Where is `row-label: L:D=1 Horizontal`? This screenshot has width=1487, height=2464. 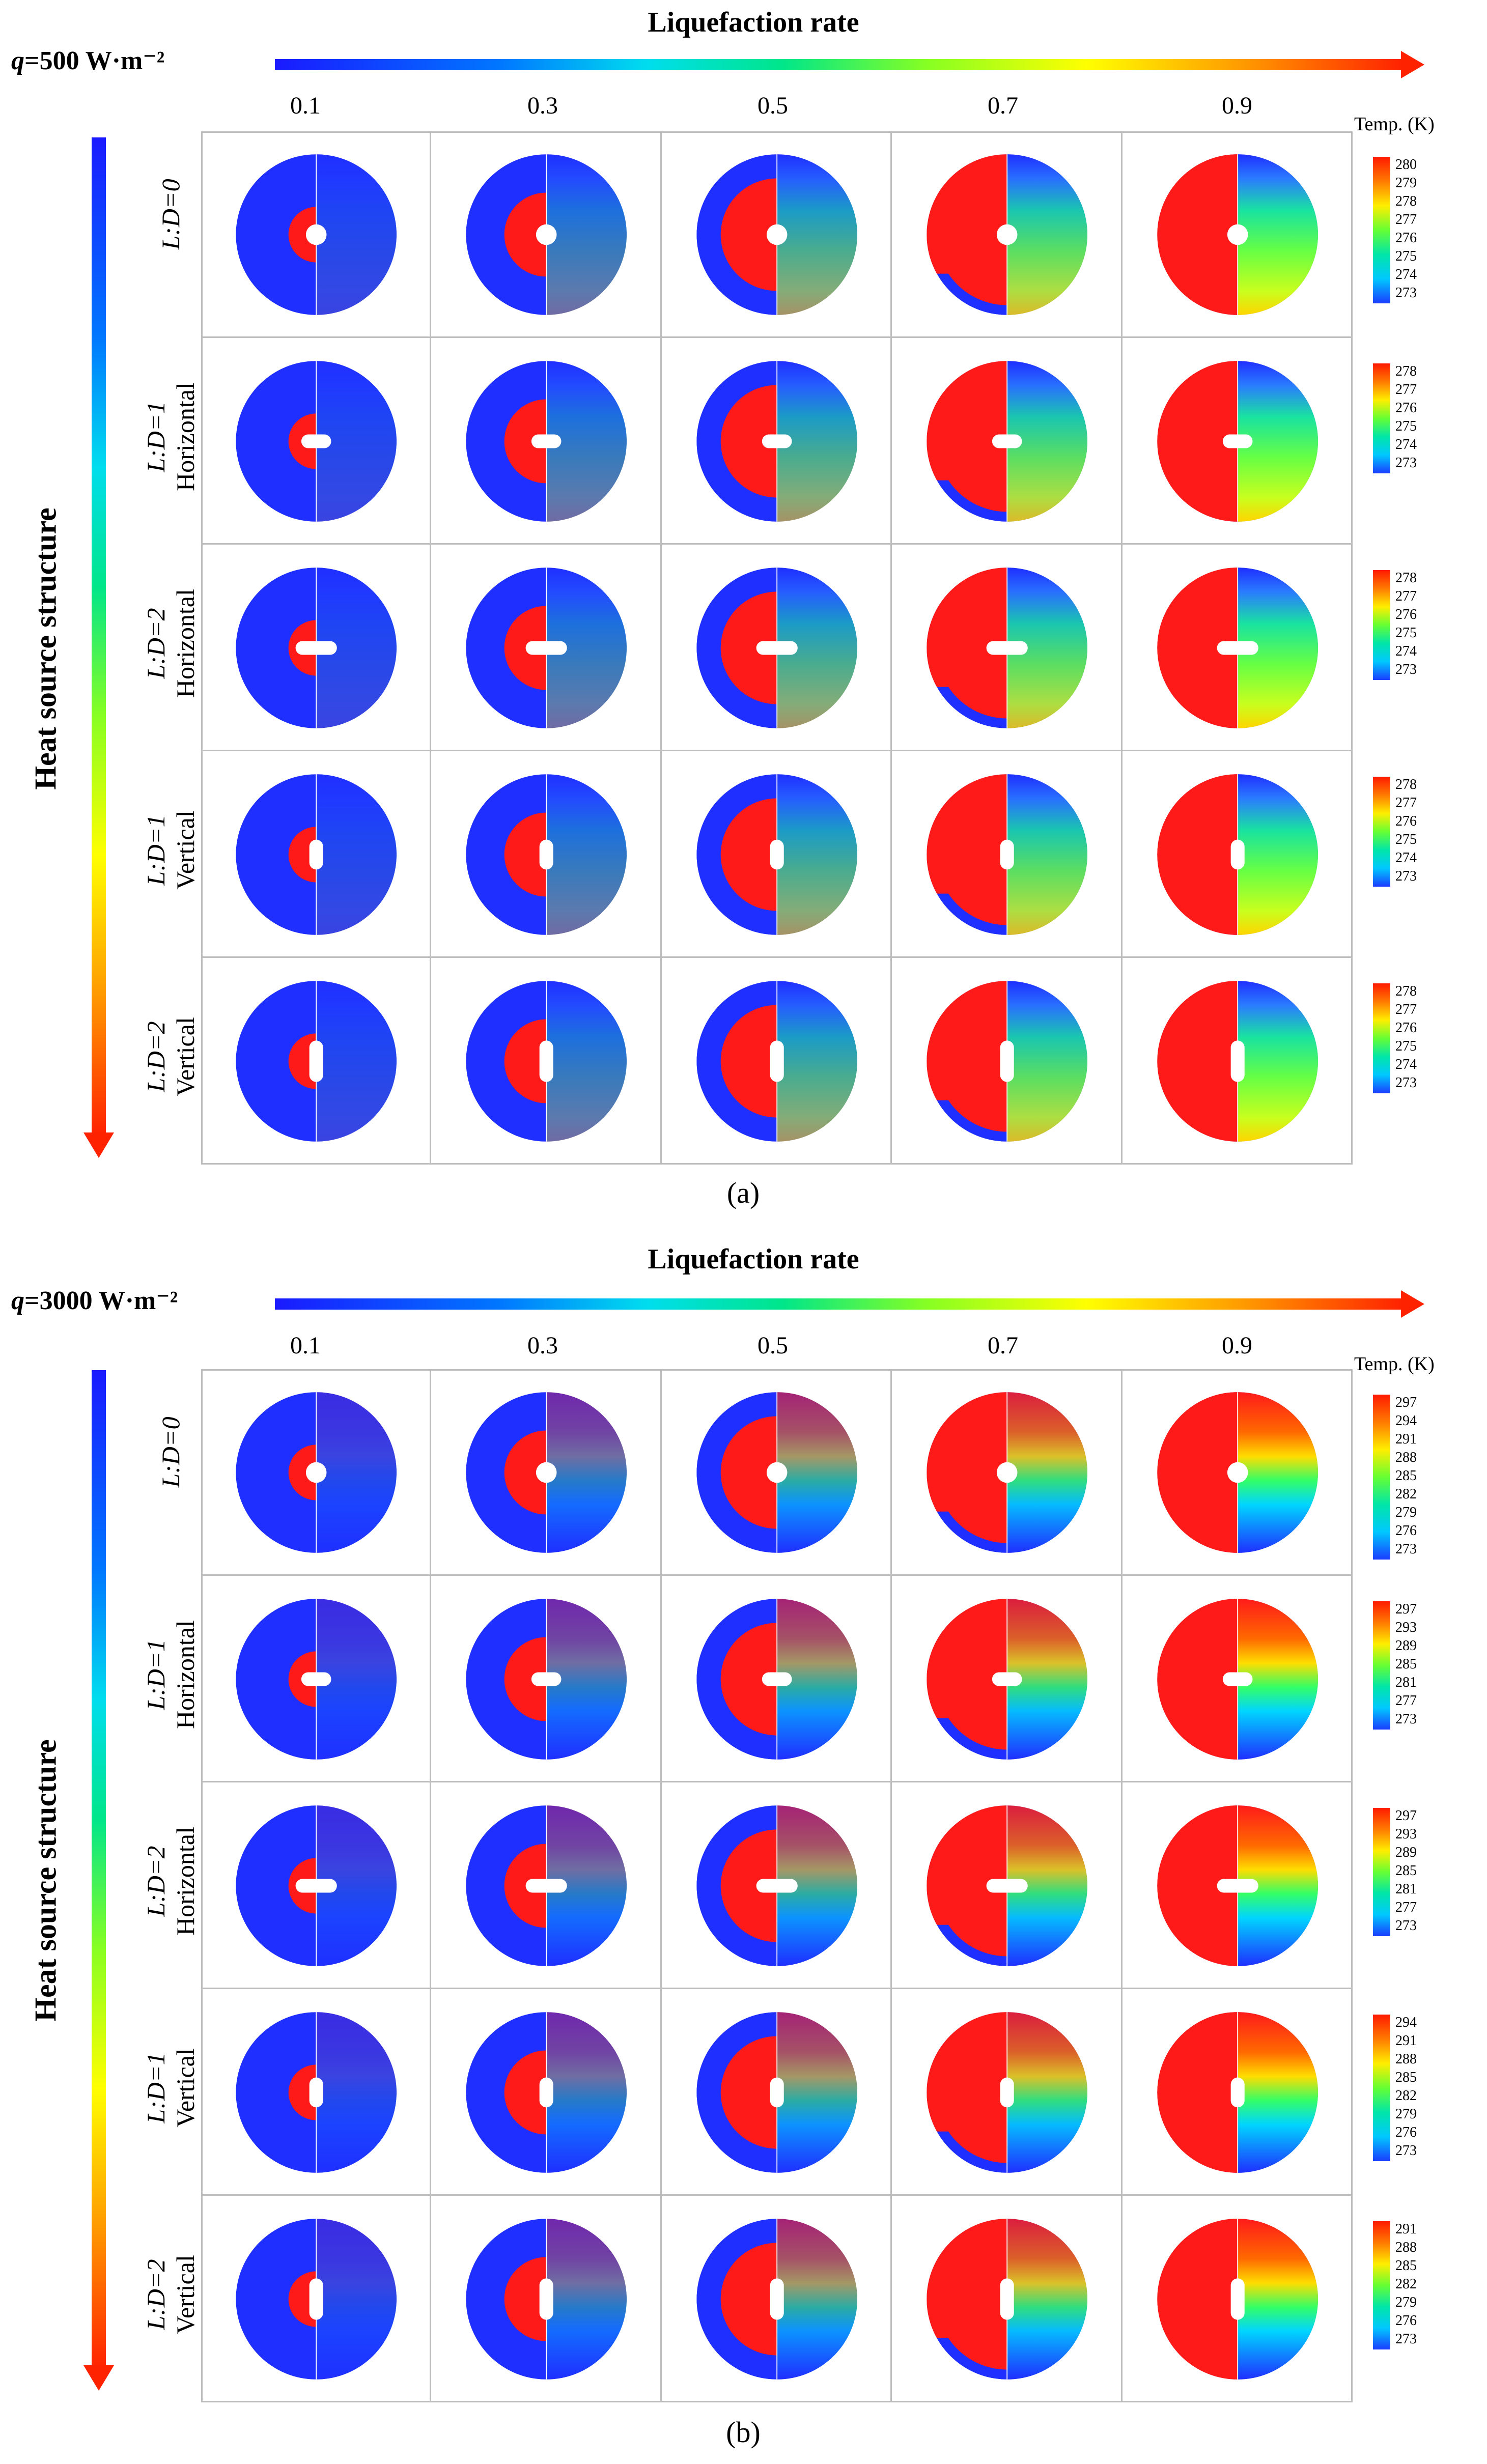 row-label: L:D=1 Horizontal is located at coordinates (171, 436).